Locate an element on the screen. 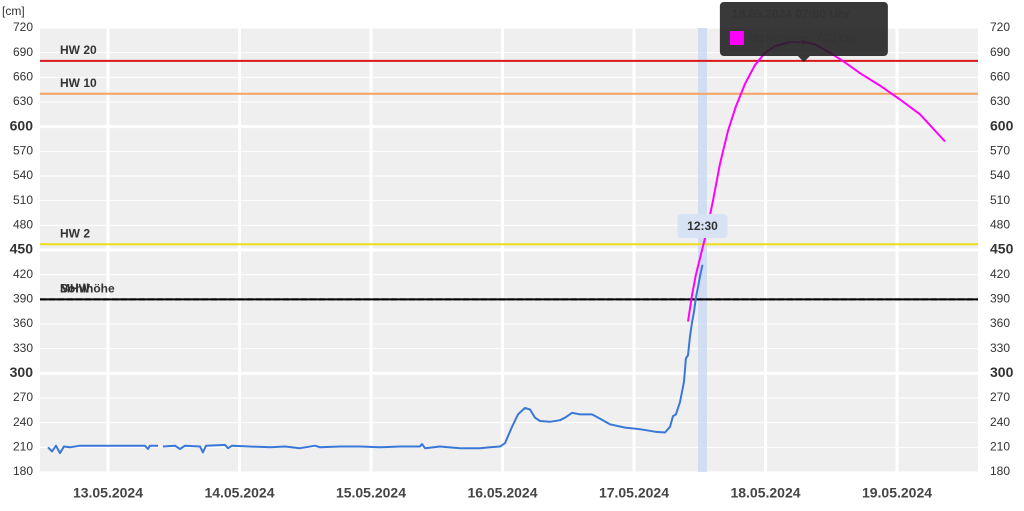  y-tick-label-right: 420 is located at coordinates (1000, 274).